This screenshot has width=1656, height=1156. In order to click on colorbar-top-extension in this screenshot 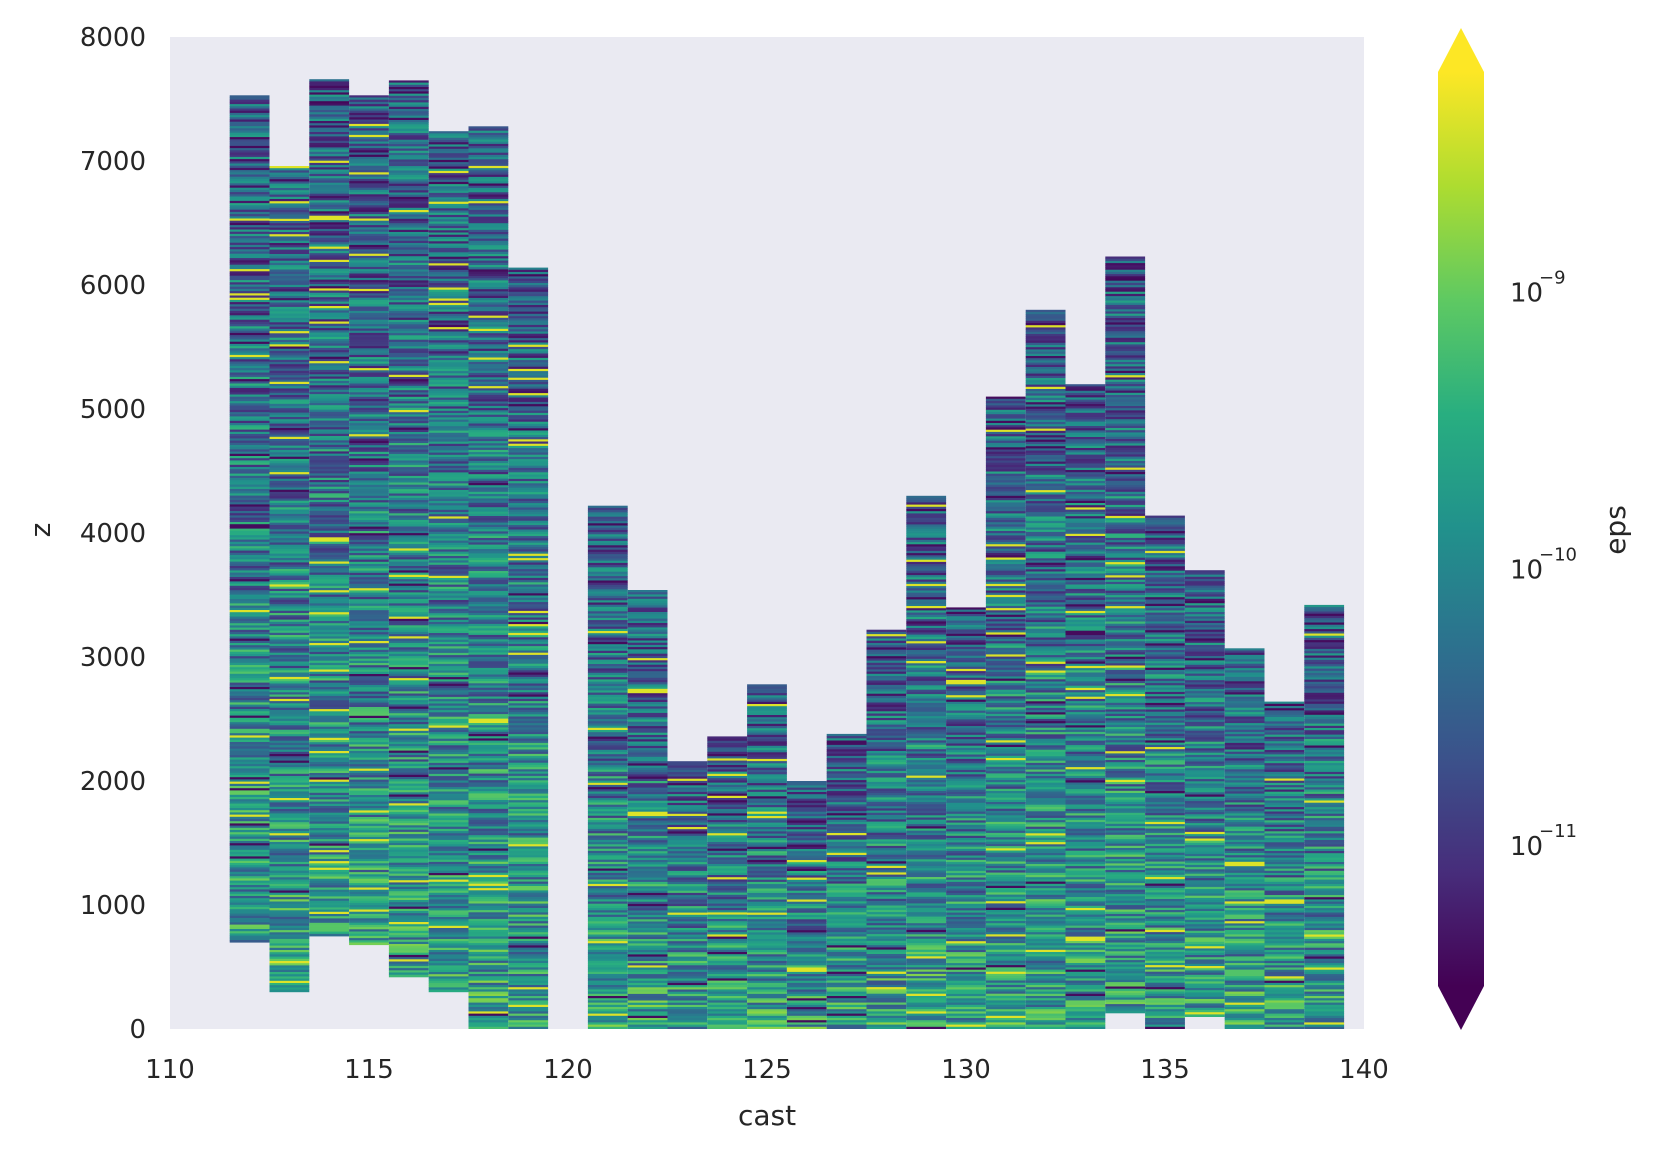, I will do `click(1461, 50)`.